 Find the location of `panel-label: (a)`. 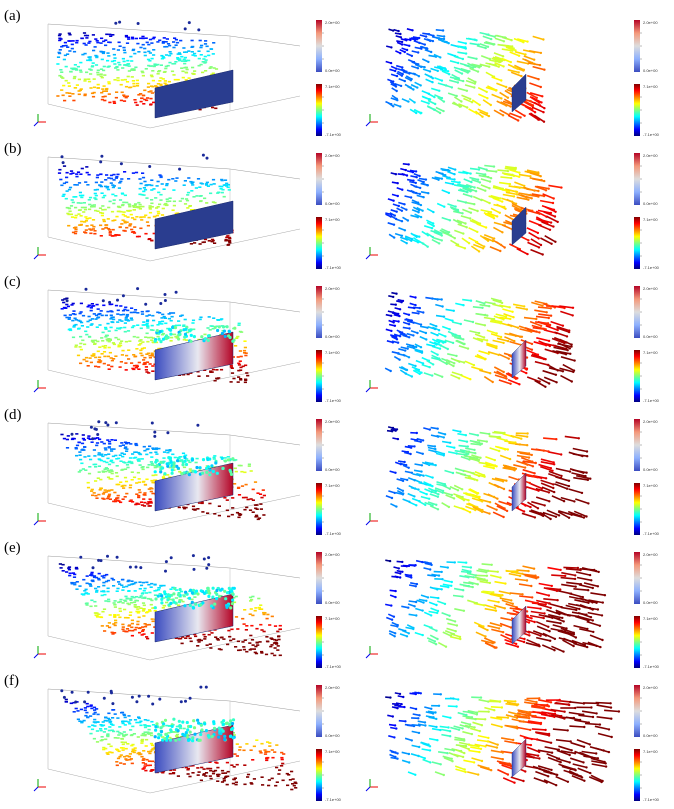

panel-label: (a) is located at coordinates (12, 16).